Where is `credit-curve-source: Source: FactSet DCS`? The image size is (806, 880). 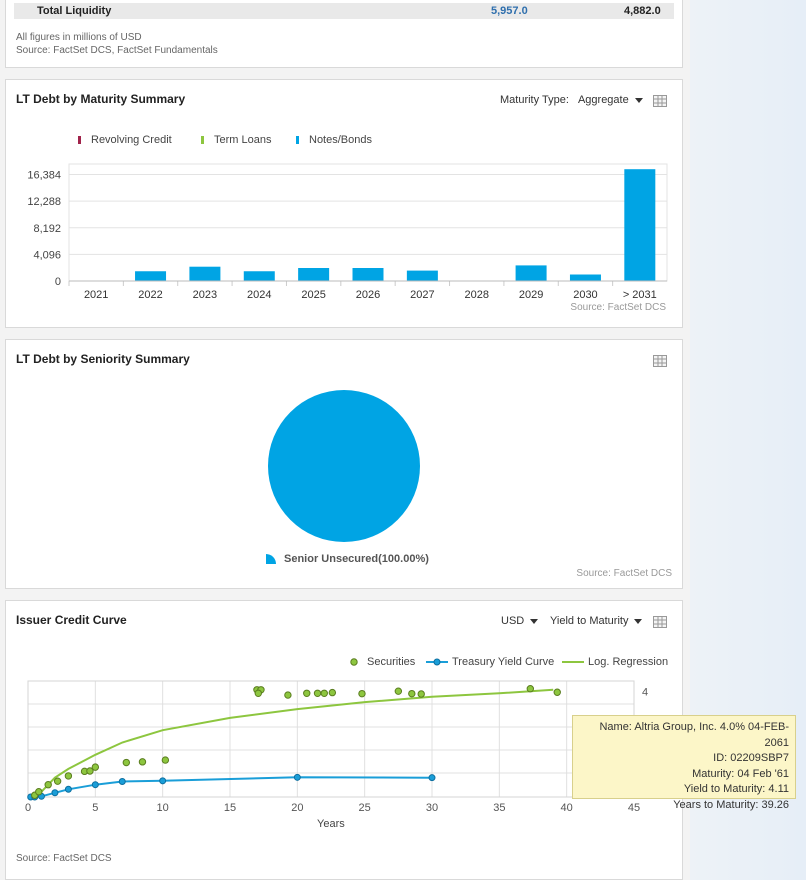 credit-curve-source: Source: FactSet DCS is located at coordinates (64, 858).